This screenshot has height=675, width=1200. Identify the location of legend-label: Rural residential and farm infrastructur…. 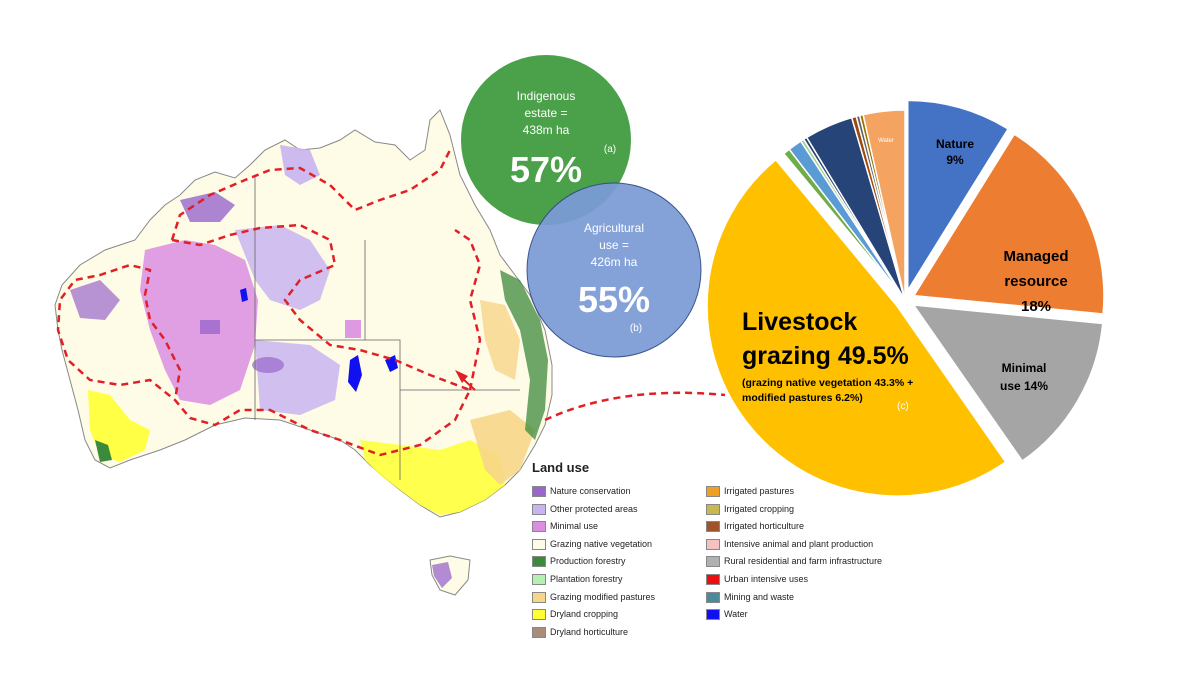
(803, 561).